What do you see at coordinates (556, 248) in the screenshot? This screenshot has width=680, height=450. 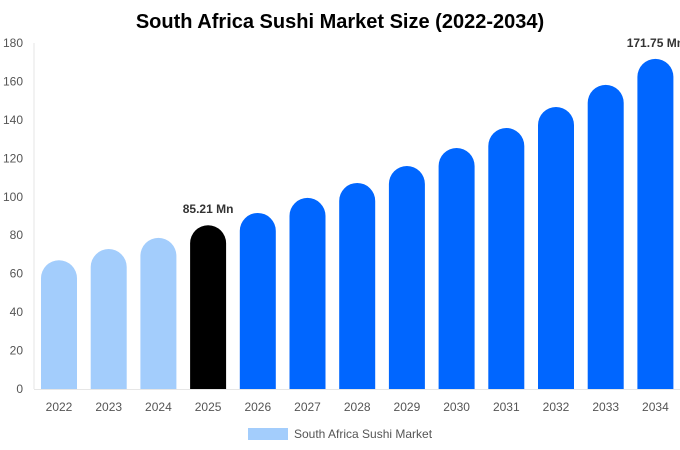 I see `bar-2032` at bounding box center [556, 248].